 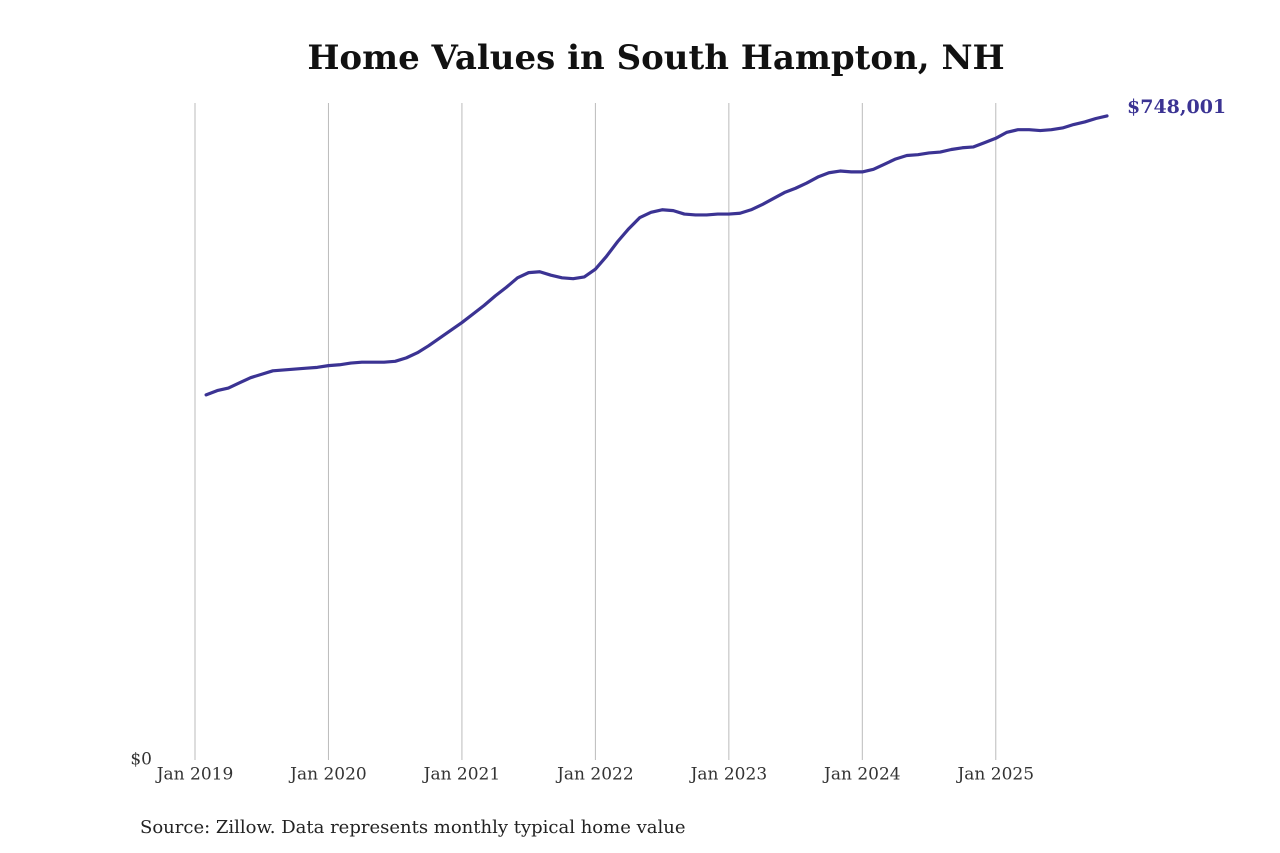 I want to click on x-tick-label: Jan 2022, so click(x=594, y=775).